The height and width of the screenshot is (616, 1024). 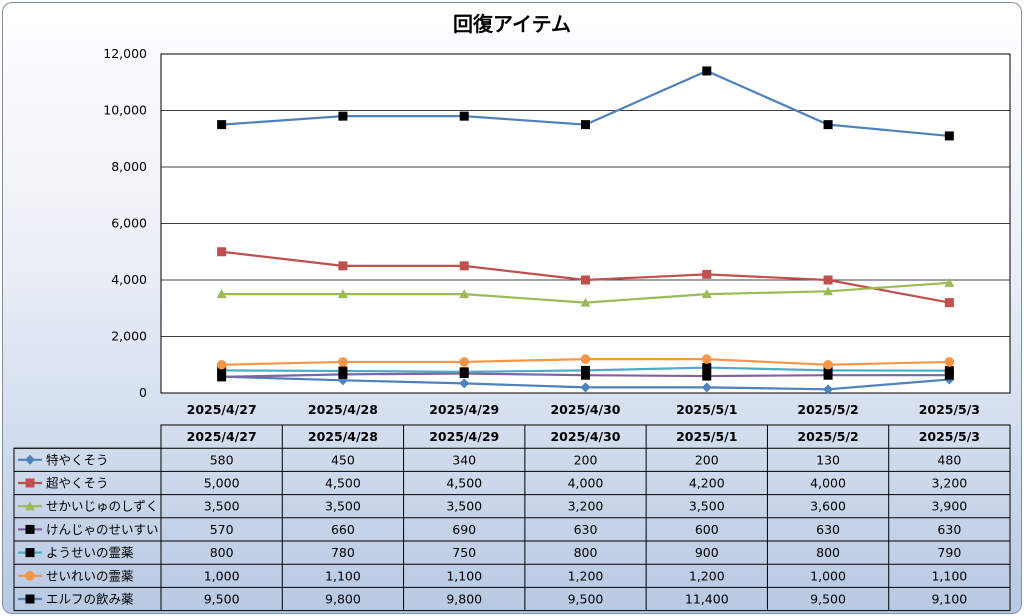 What do you see at coordinates (707, 483) in the screenshot?
I see `table-cell: 4,200` at bounding box center [707, 483].